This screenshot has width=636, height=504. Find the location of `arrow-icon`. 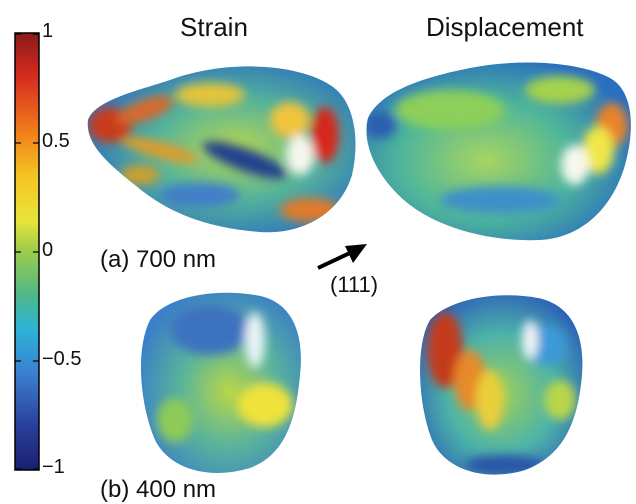

arrow-icon is located at coordinates (342, 257).